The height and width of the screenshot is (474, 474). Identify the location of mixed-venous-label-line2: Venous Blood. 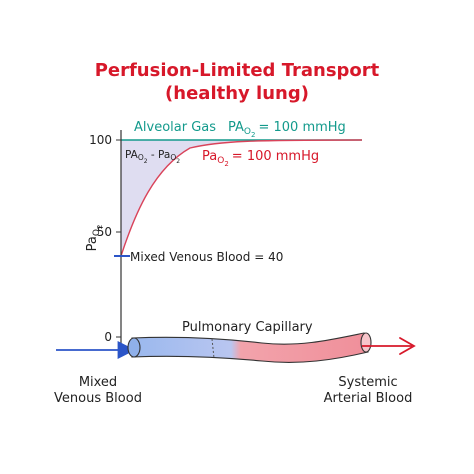
(98, 398).